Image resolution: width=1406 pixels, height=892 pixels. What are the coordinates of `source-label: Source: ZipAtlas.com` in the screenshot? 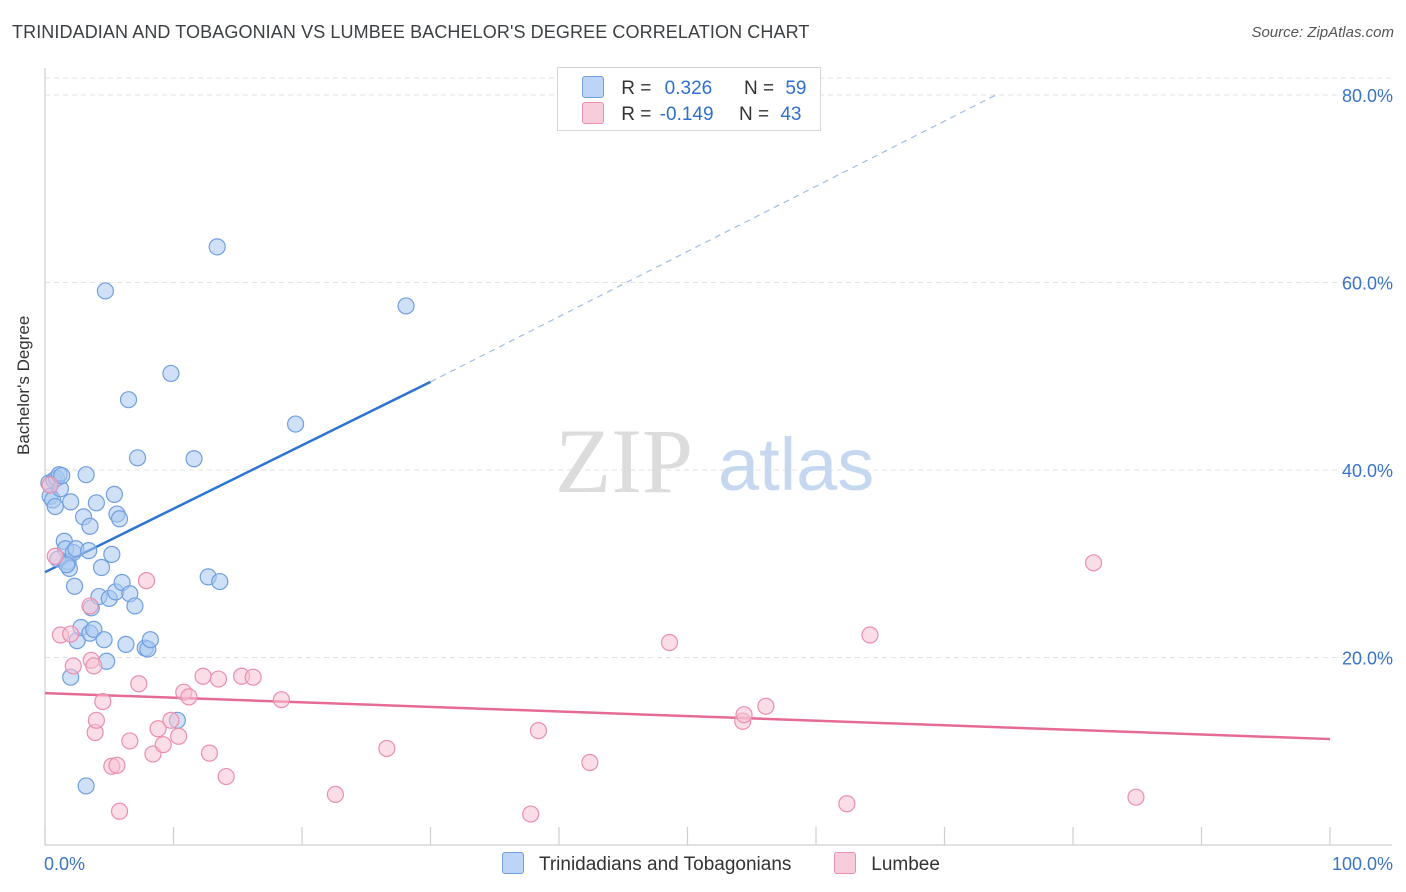 It's located at (1322, 32).